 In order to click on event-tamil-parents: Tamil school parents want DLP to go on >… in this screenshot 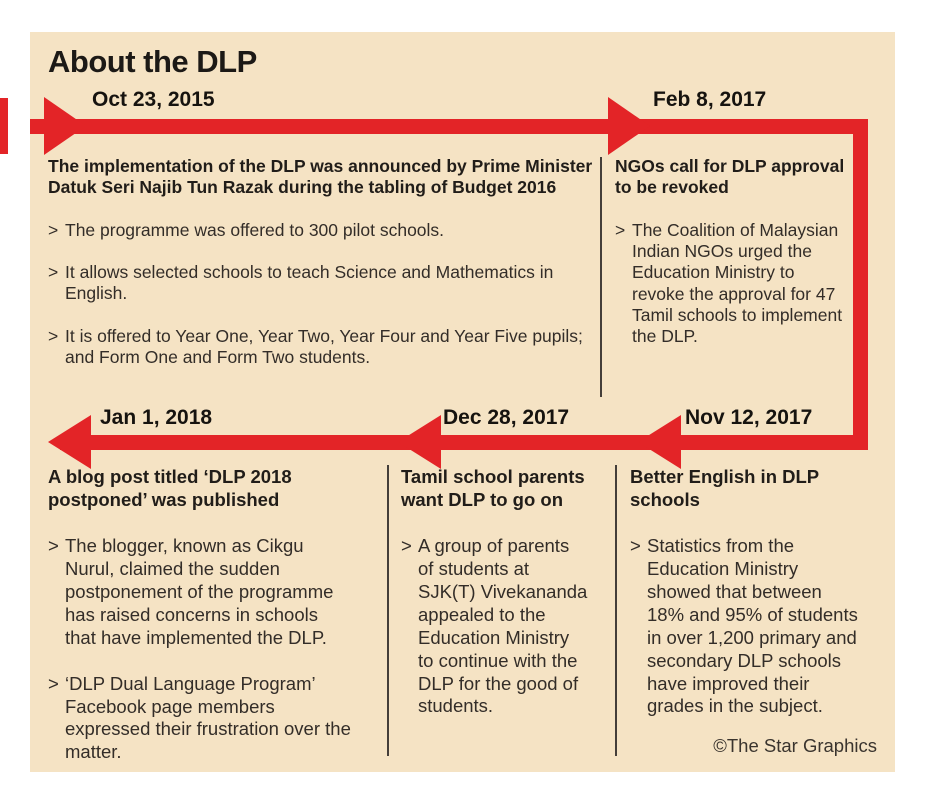, I will do `click(495, 592)`.